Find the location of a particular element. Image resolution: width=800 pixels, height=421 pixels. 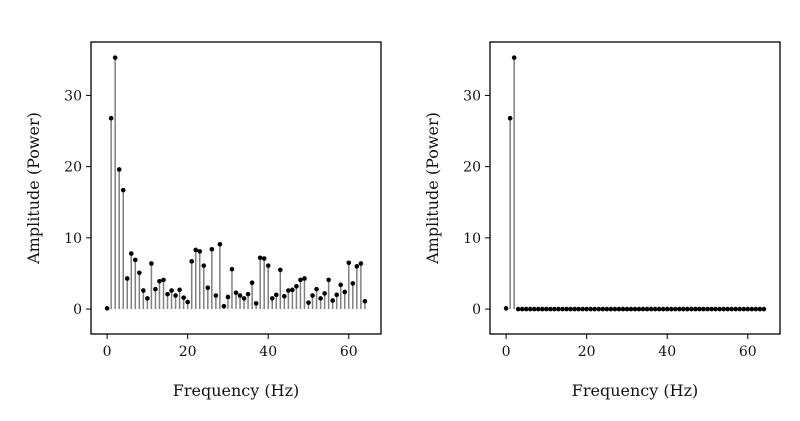

y-tick-label: 10 is located at coordinates (472, 239).